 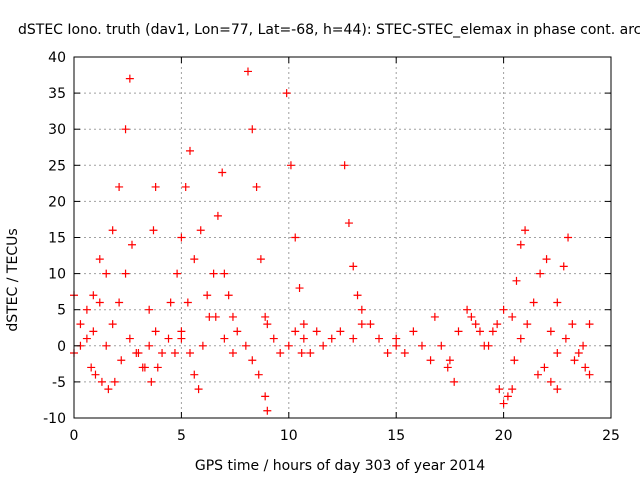 I want to click on y-tick-label: 0, so click(x=61, y=347).